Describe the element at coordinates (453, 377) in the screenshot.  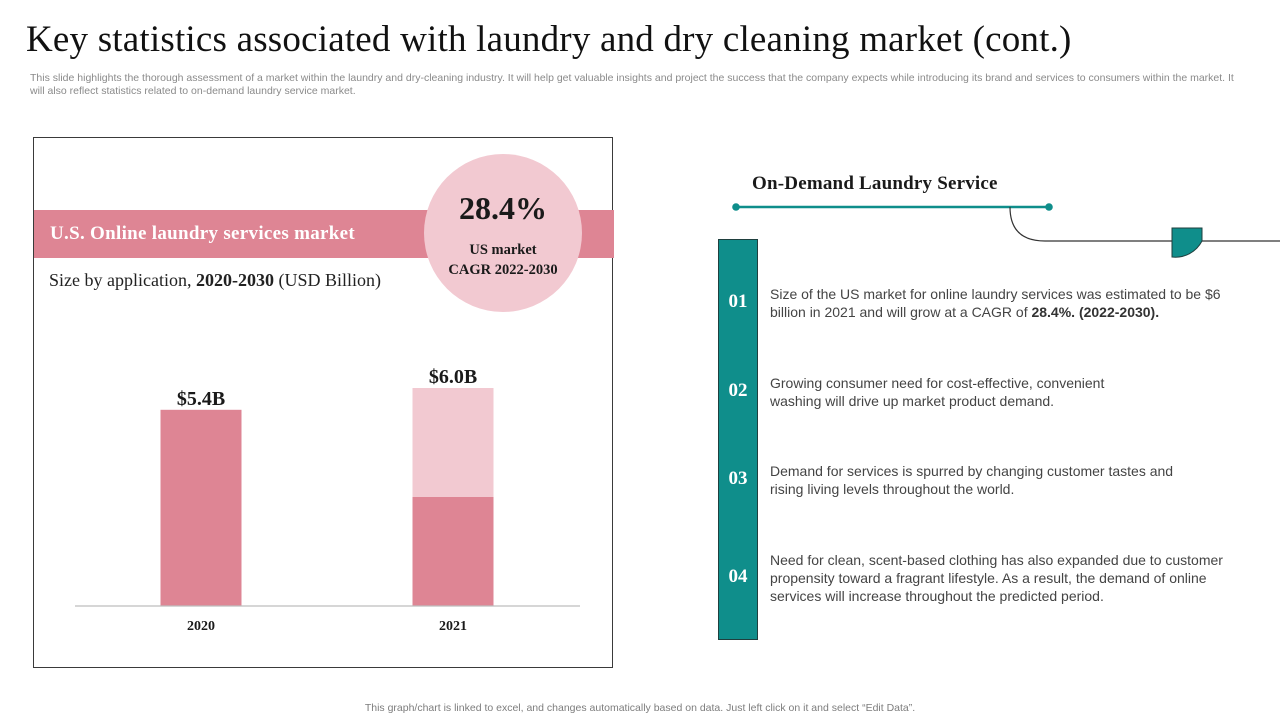
I see `bar-value-label-2021: $6.0B` at that location.